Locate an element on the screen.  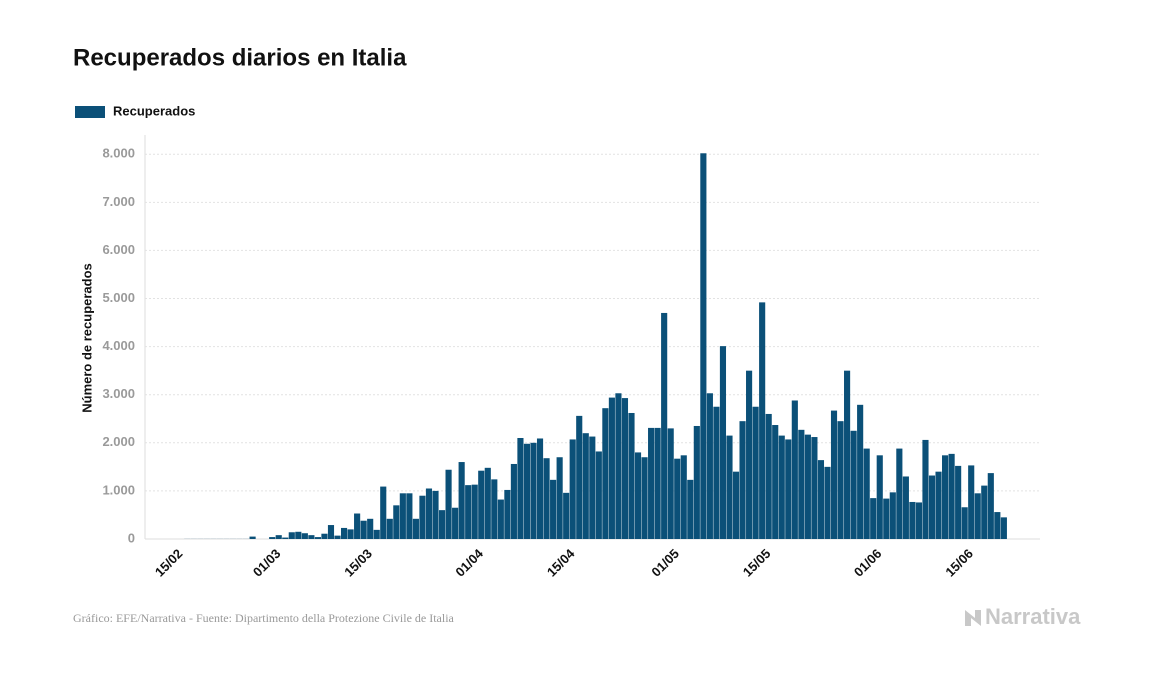
x-tick-label: 01/04 is located at coordinates (469, 562).